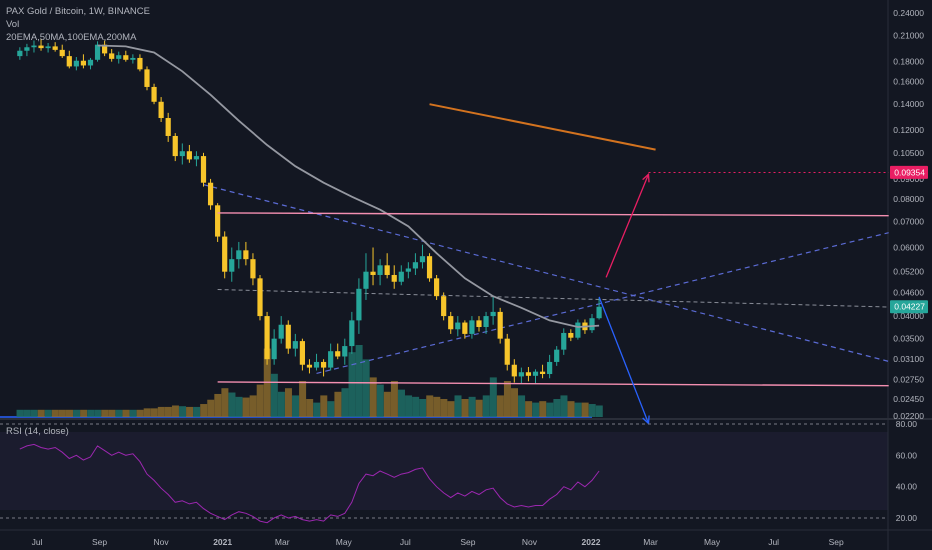 This screenshot has height=550, width=932. What do you see at coordinates (908, 379) in the screenshot?
I see `price-tick-label: 0.02750` at bounding box center [908, 379].